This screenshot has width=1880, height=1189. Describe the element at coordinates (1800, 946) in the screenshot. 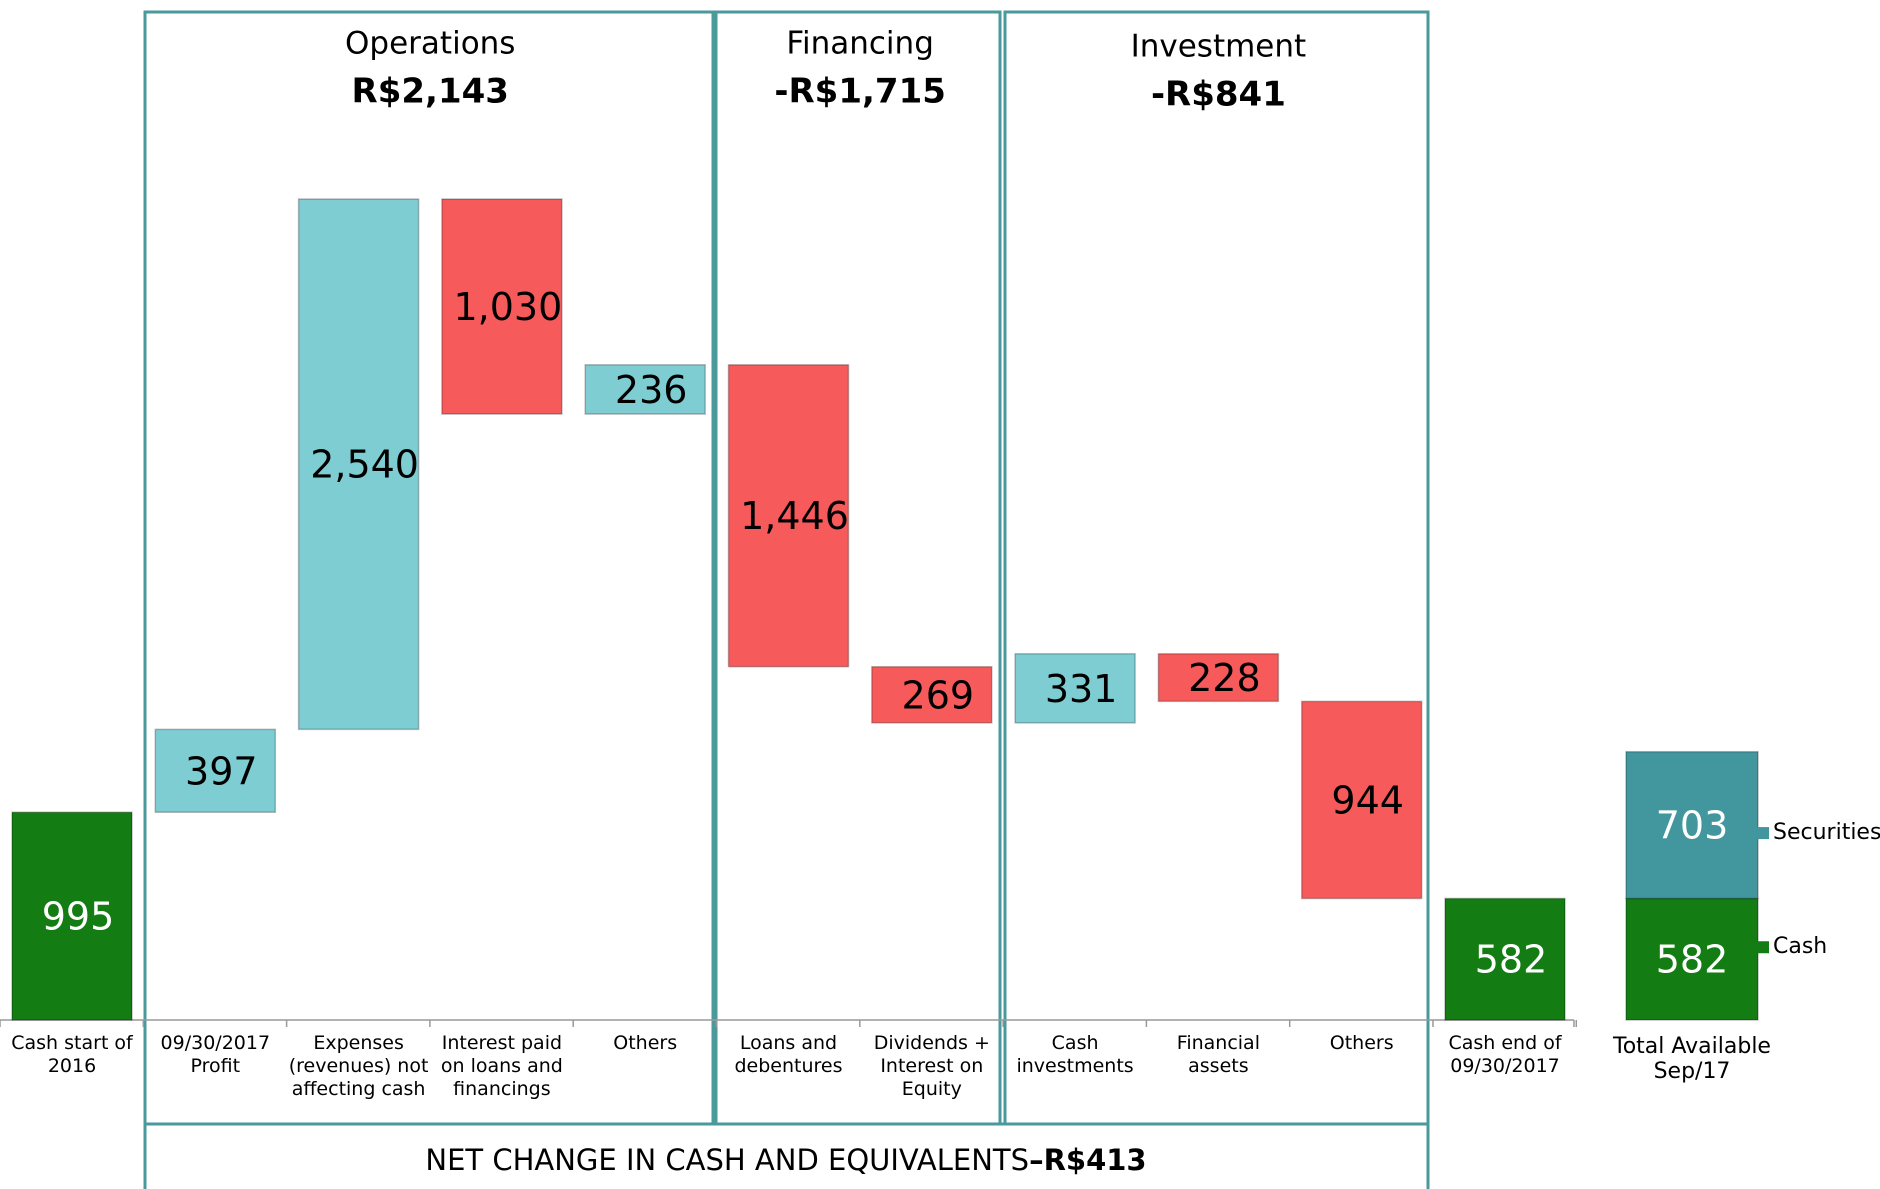

I see `legend-label: Cash` at that location.